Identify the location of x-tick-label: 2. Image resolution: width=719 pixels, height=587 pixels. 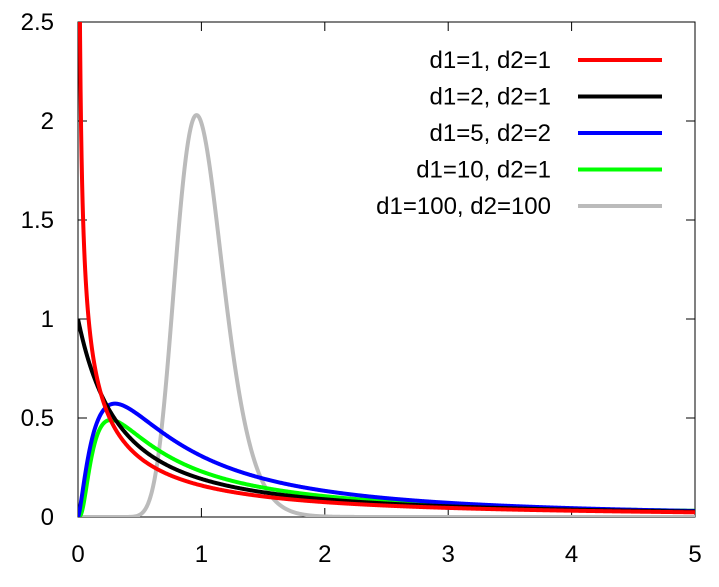
(324, 554).